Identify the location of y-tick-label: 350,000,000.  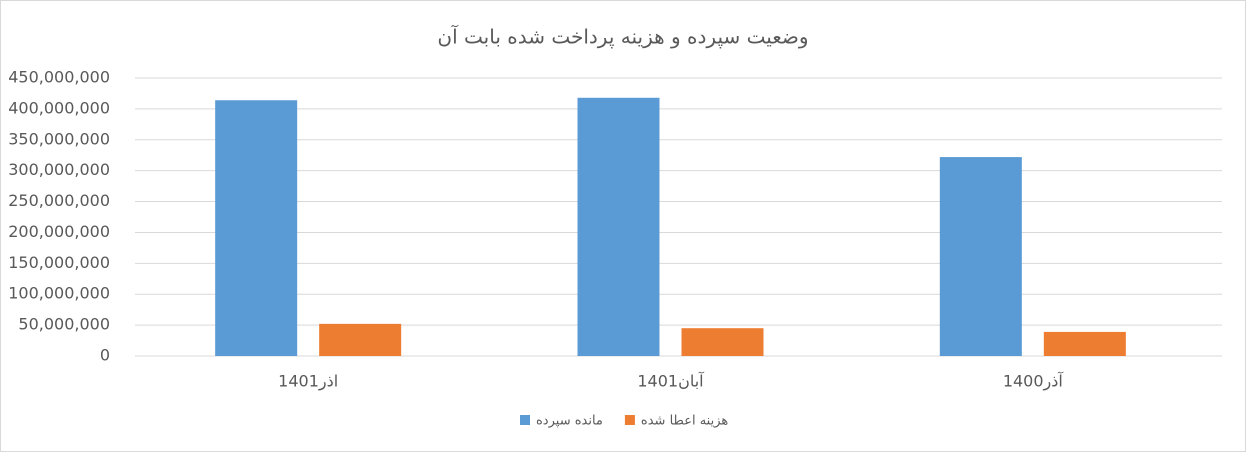
(59, 138).